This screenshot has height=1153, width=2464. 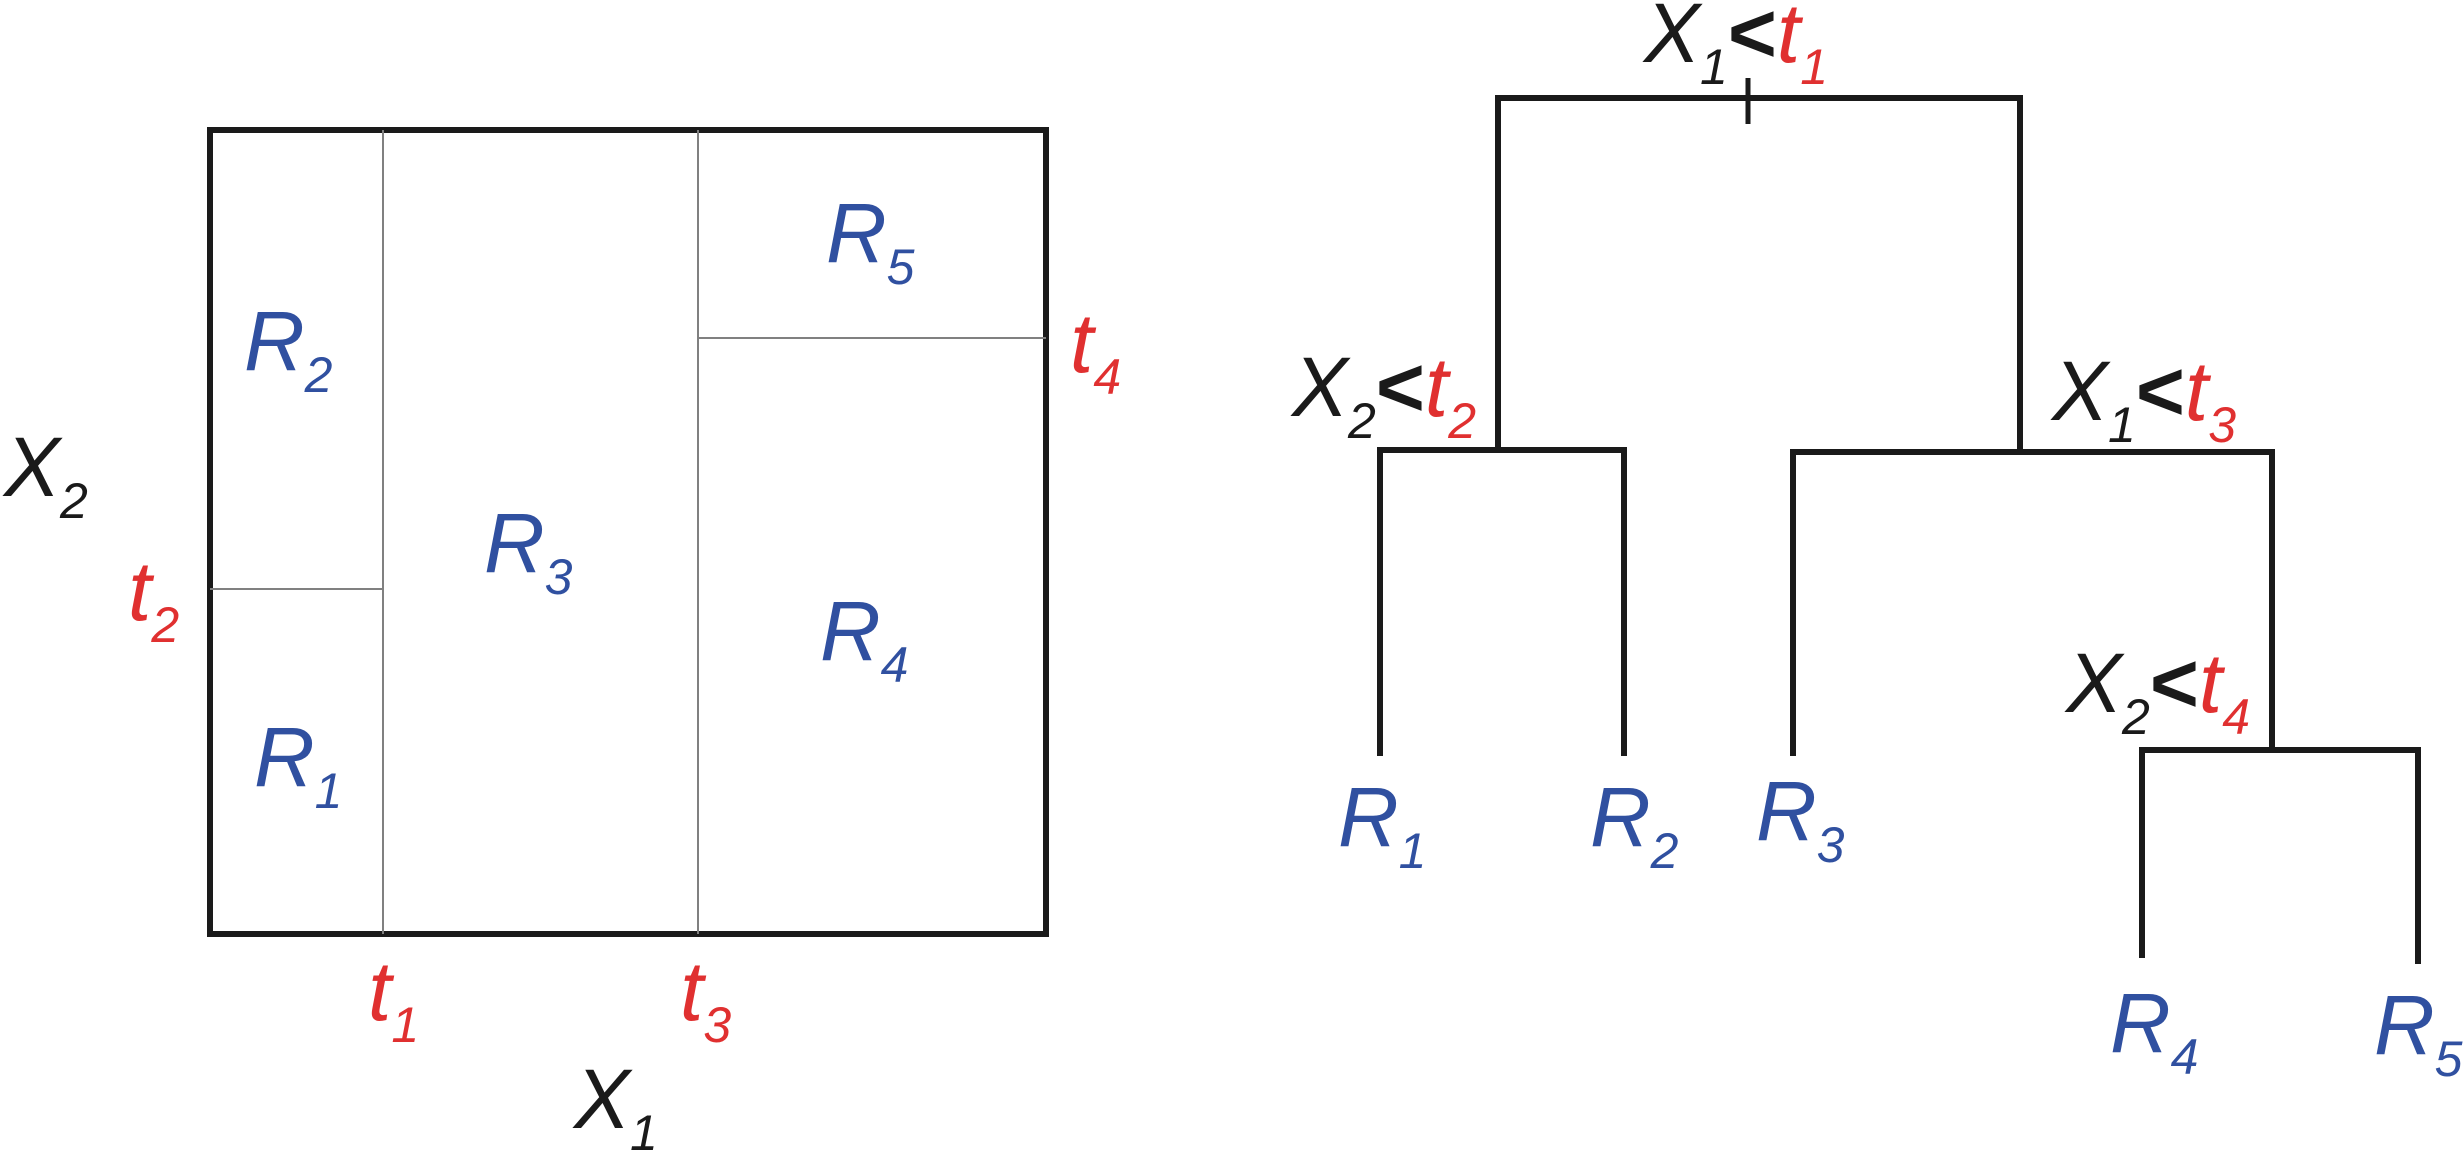 What do you see at coordinates (1735, 47) in the screenshot?
I see `tree-node-root-label: X1<t1` at bounding box center [1735, 47].